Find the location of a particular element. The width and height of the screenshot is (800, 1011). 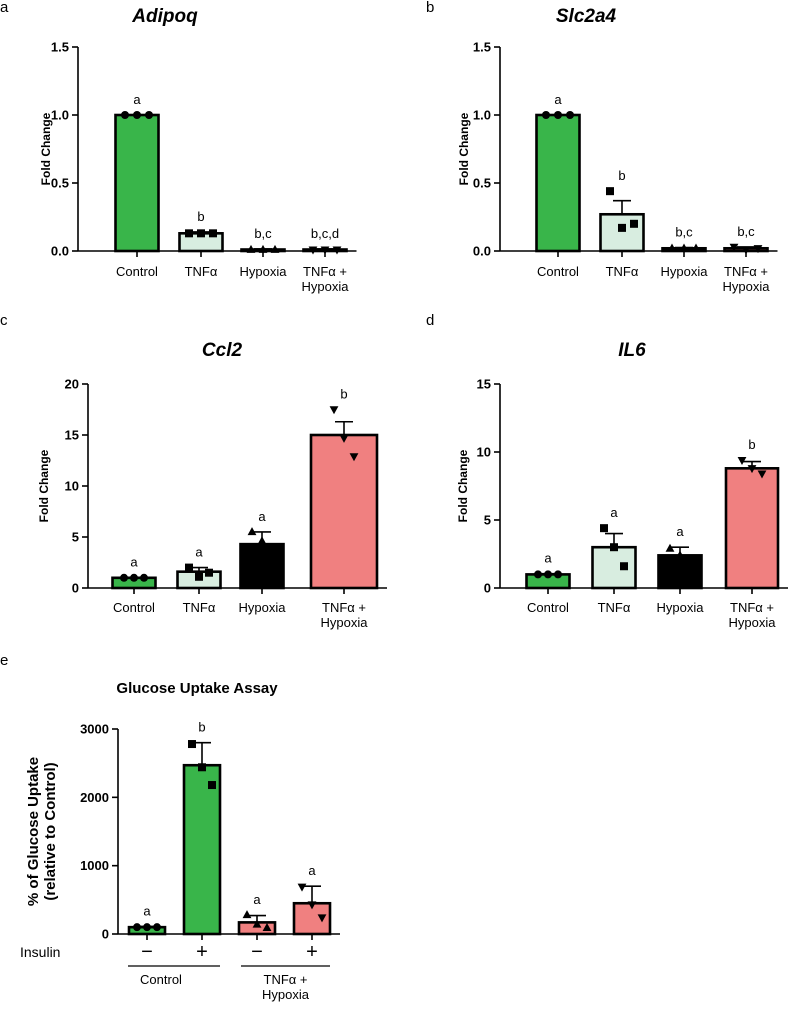

group-label: Hypoxia is located at coordinates (286, 994).